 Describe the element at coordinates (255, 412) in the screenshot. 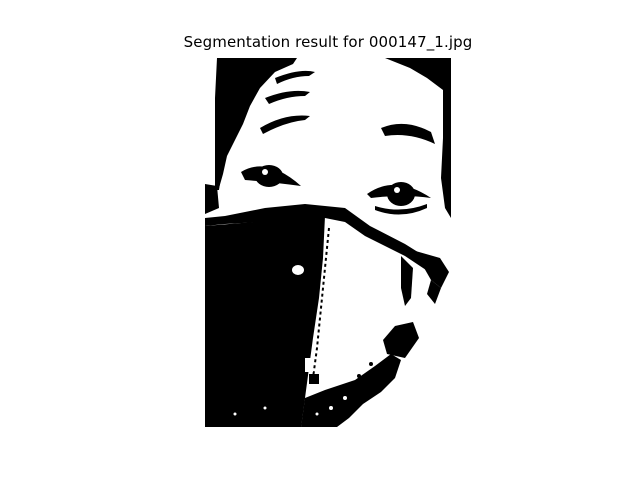

I see `bottom-left-fill` at that location.